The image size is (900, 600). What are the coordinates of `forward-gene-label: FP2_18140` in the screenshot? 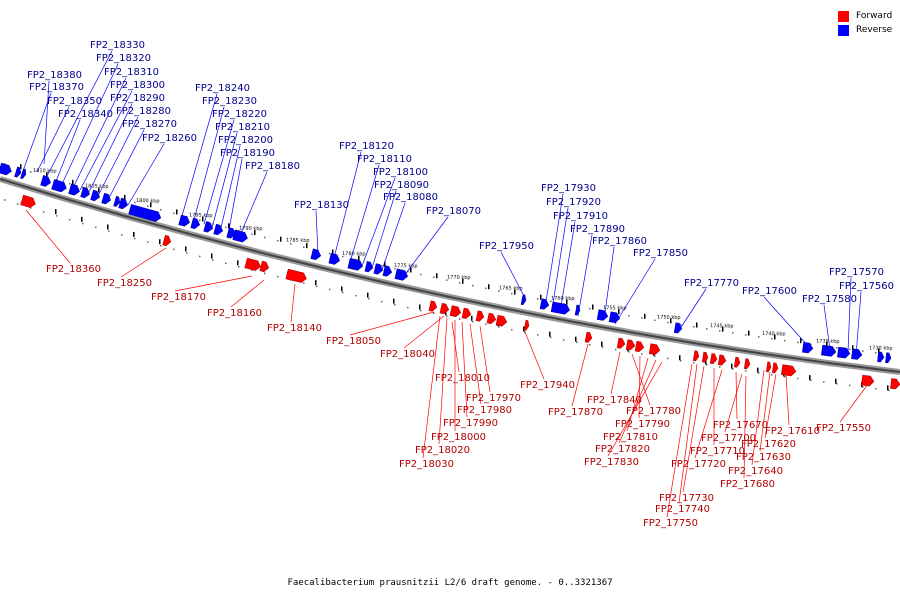 It's located at (294, 328).